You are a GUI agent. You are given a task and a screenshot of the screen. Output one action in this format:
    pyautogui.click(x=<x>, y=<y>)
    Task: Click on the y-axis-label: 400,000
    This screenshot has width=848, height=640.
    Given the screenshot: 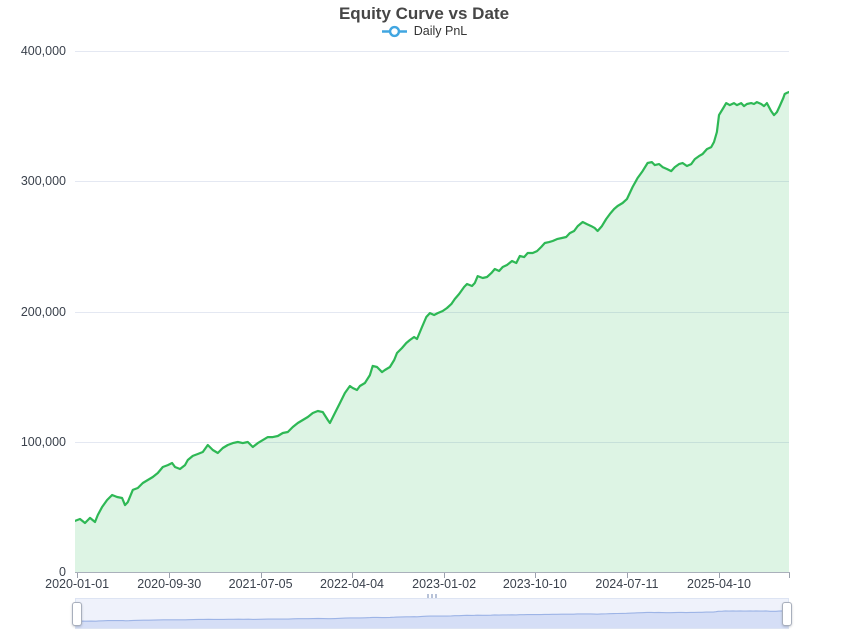 What is the action you would take?
    pyautogui.click(x=43, y=51)
    